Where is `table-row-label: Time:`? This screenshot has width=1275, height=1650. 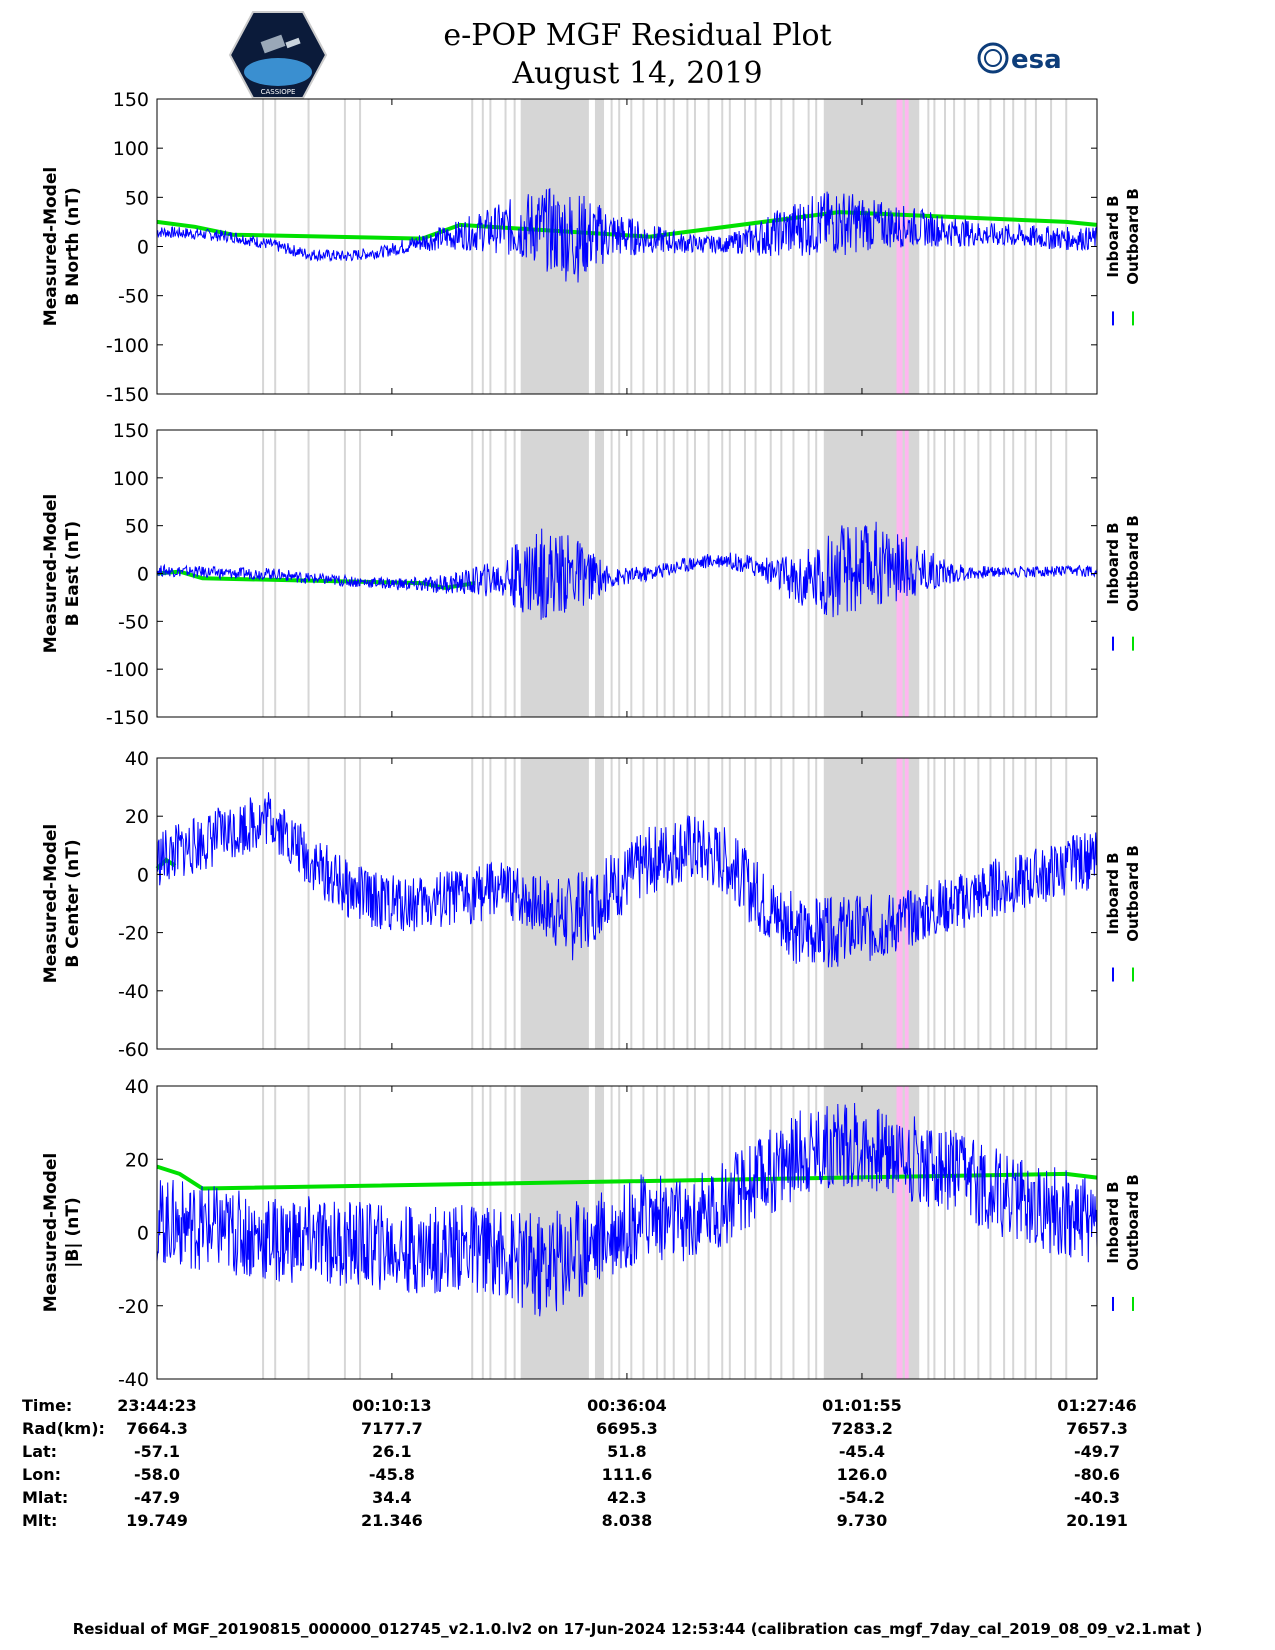
table-row-label: Time: is located at coordinates (47, 1405).